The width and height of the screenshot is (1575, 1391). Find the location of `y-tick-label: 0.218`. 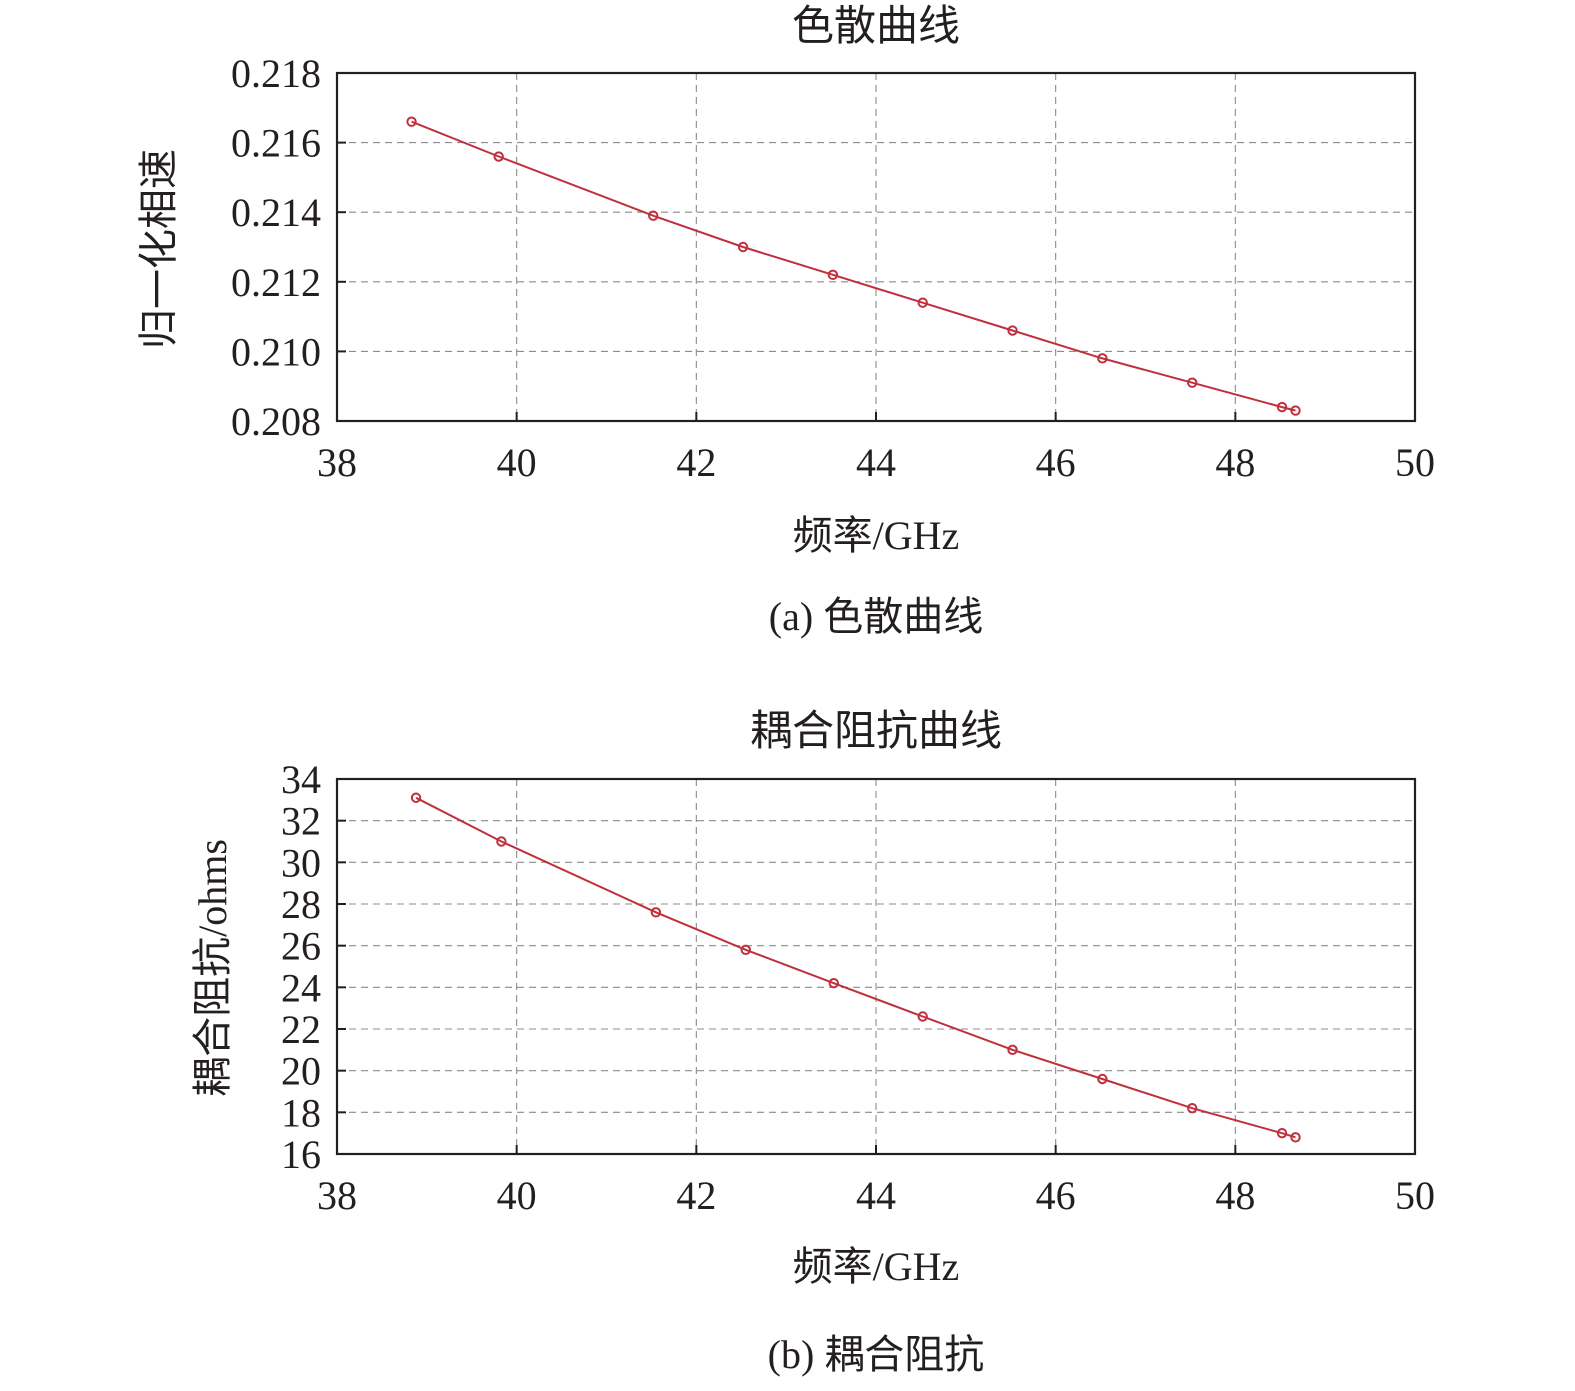

y-tick-label: 0.218 is located at coordinates (276, 73).